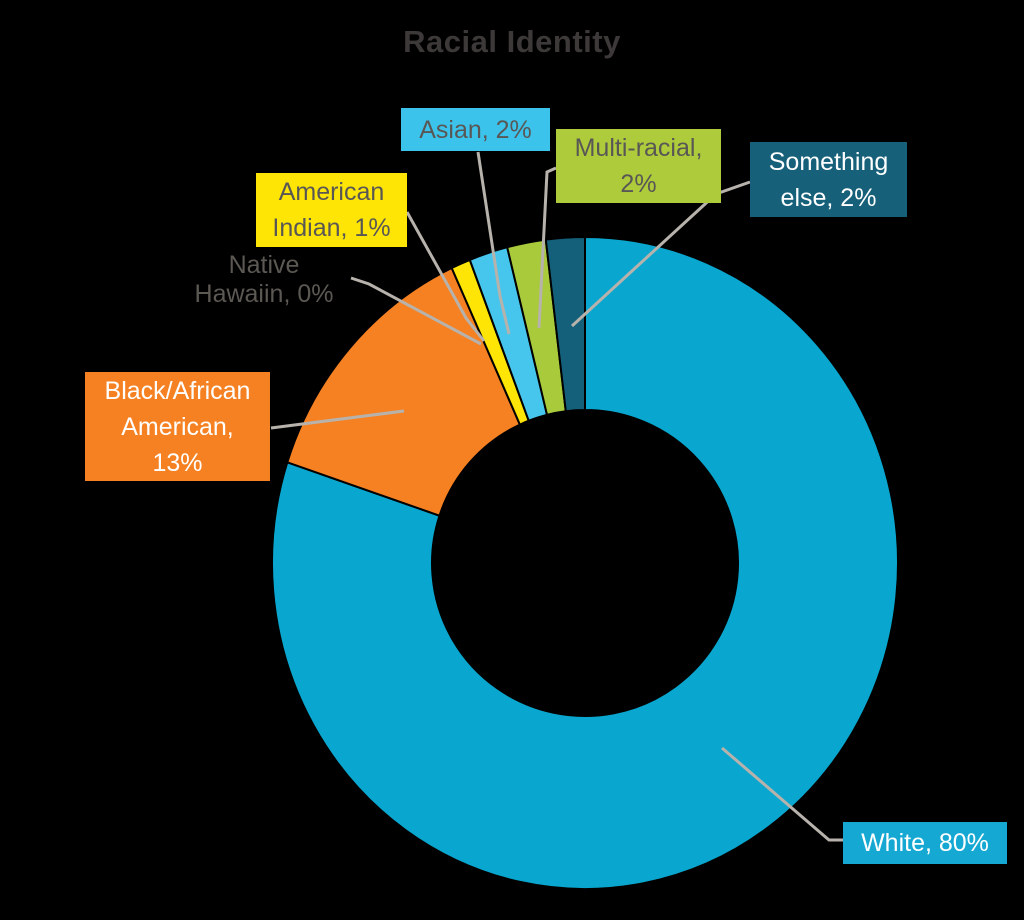  What do you see at coordinates (404, 391) in the screenshot?
I see `slice-black-african-american` at bounding box center [404, 391].